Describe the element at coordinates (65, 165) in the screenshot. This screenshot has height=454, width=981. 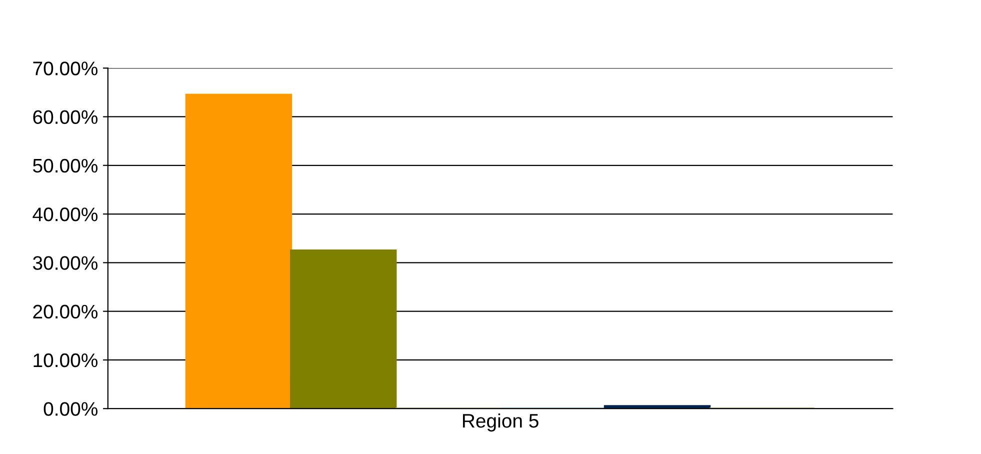
I see `y-tick-label: 50.00%` at that location.